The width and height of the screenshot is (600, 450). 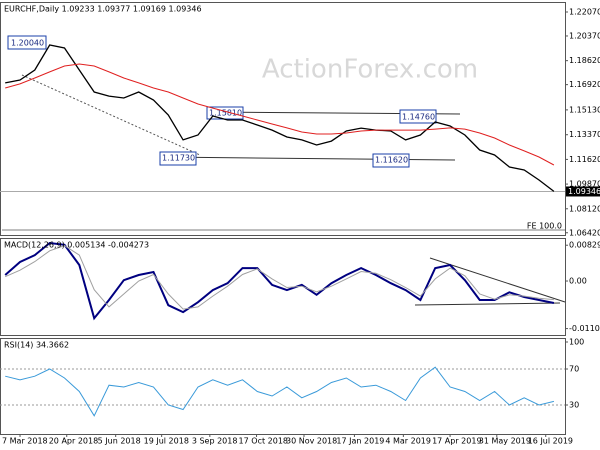 What do you see at coordinates (25, 441) in the screenshot?
I see `x-tick-label: 7 Mar 2018` at bounding box center [25, 441].